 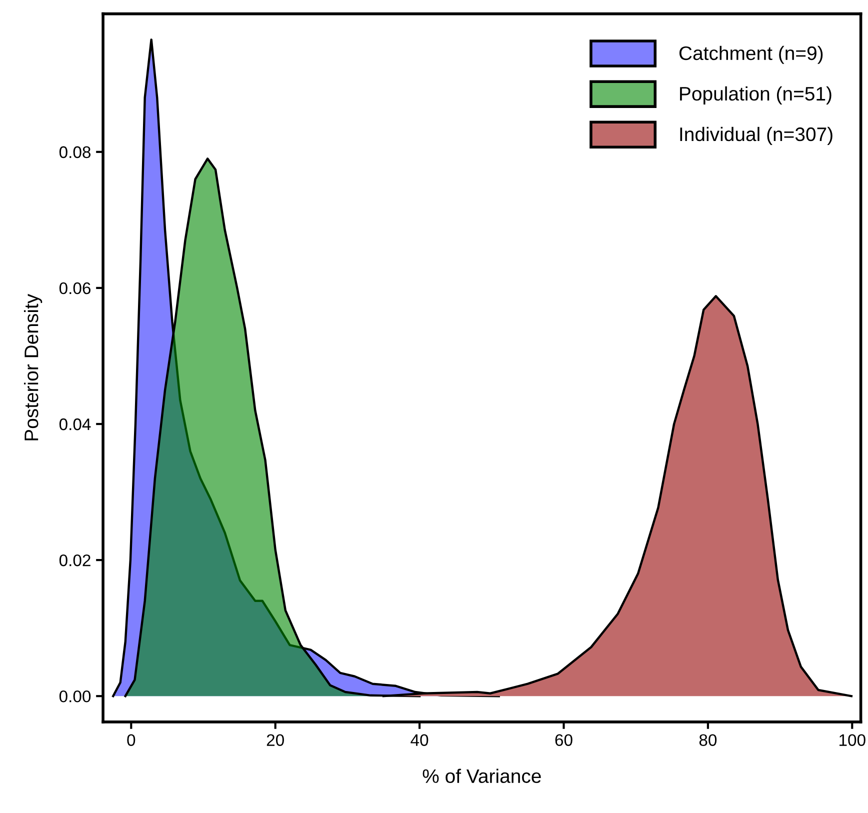 I want to click on legend-label: Population (n=51), so click(x=756, y=95).